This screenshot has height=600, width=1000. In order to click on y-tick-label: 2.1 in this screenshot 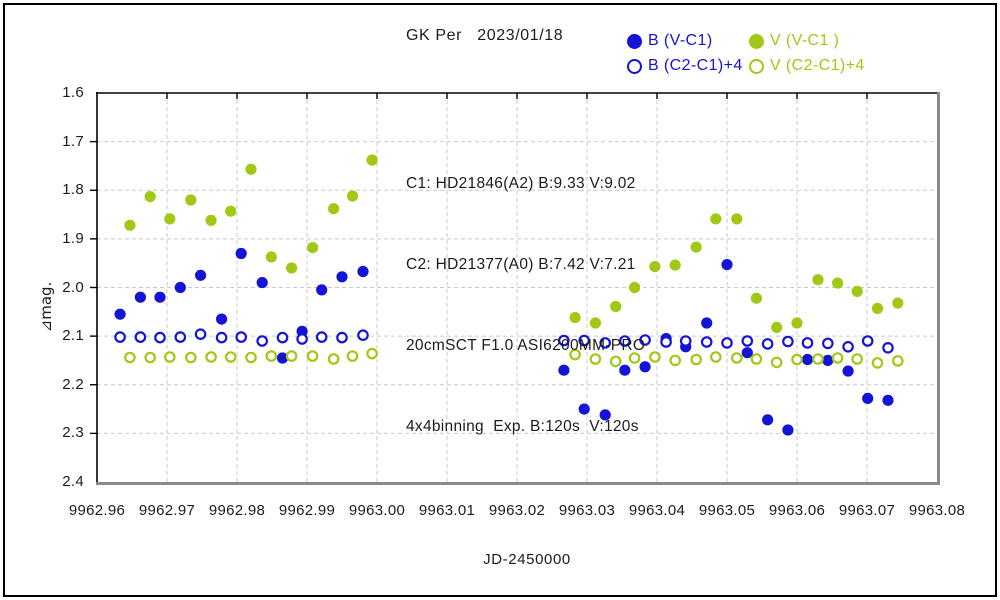, I will do `click(73, 336)`.